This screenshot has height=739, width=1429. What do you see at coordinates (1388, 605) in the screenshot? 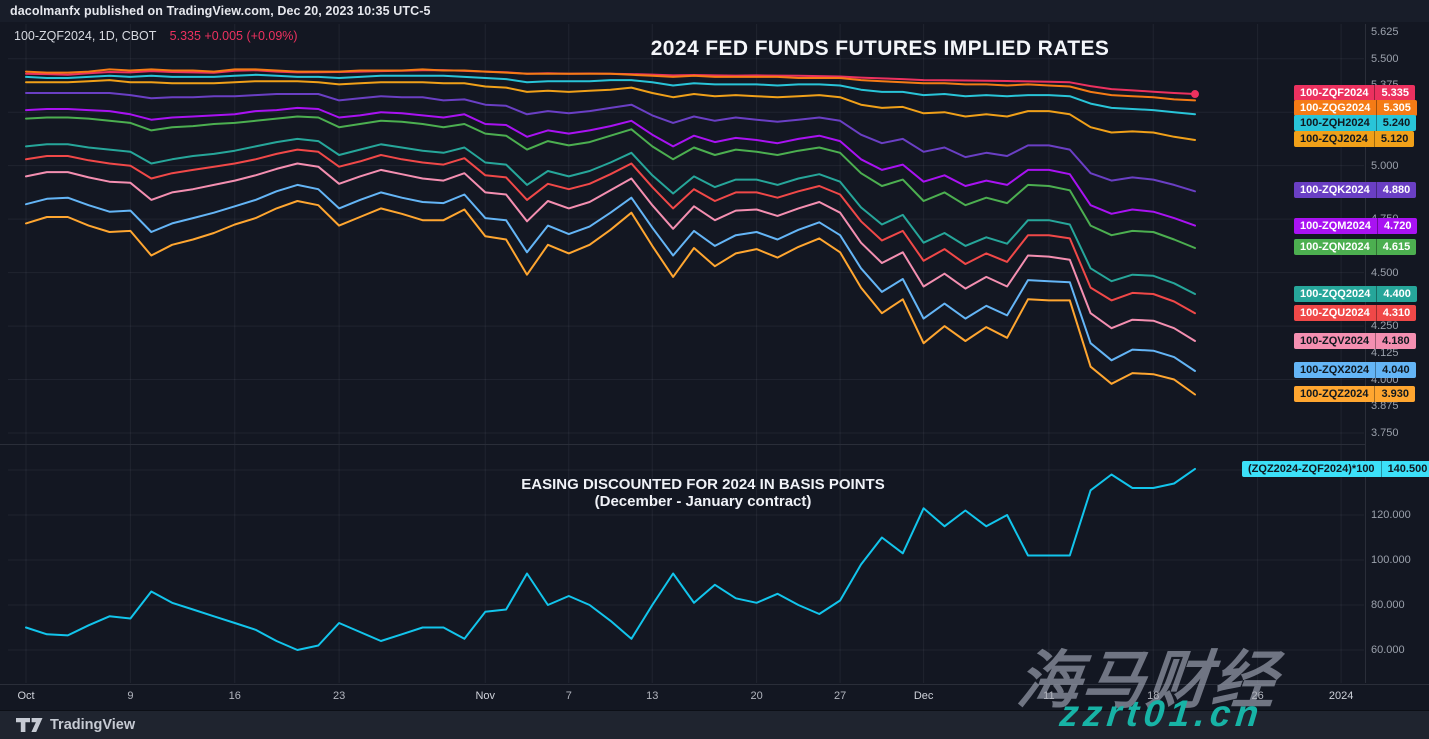
I see `y-axis-label: 80.000` at bounding box center [1388, 605].